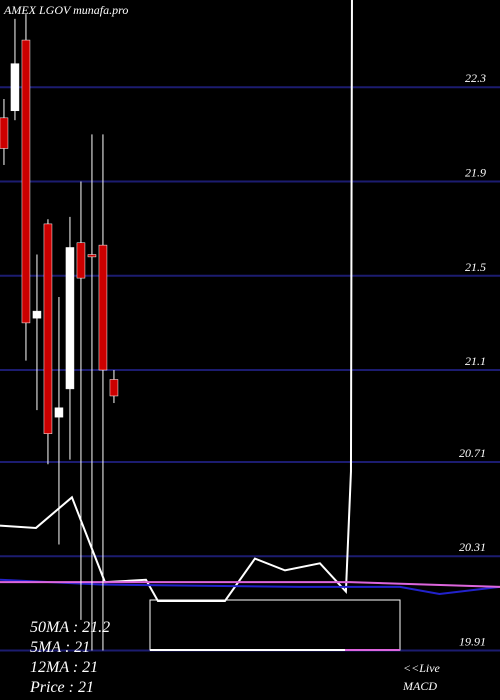  Describe the element at coordinates (475, 361) in the screenshot. I see `y-tick-label: 21.1` at that location.